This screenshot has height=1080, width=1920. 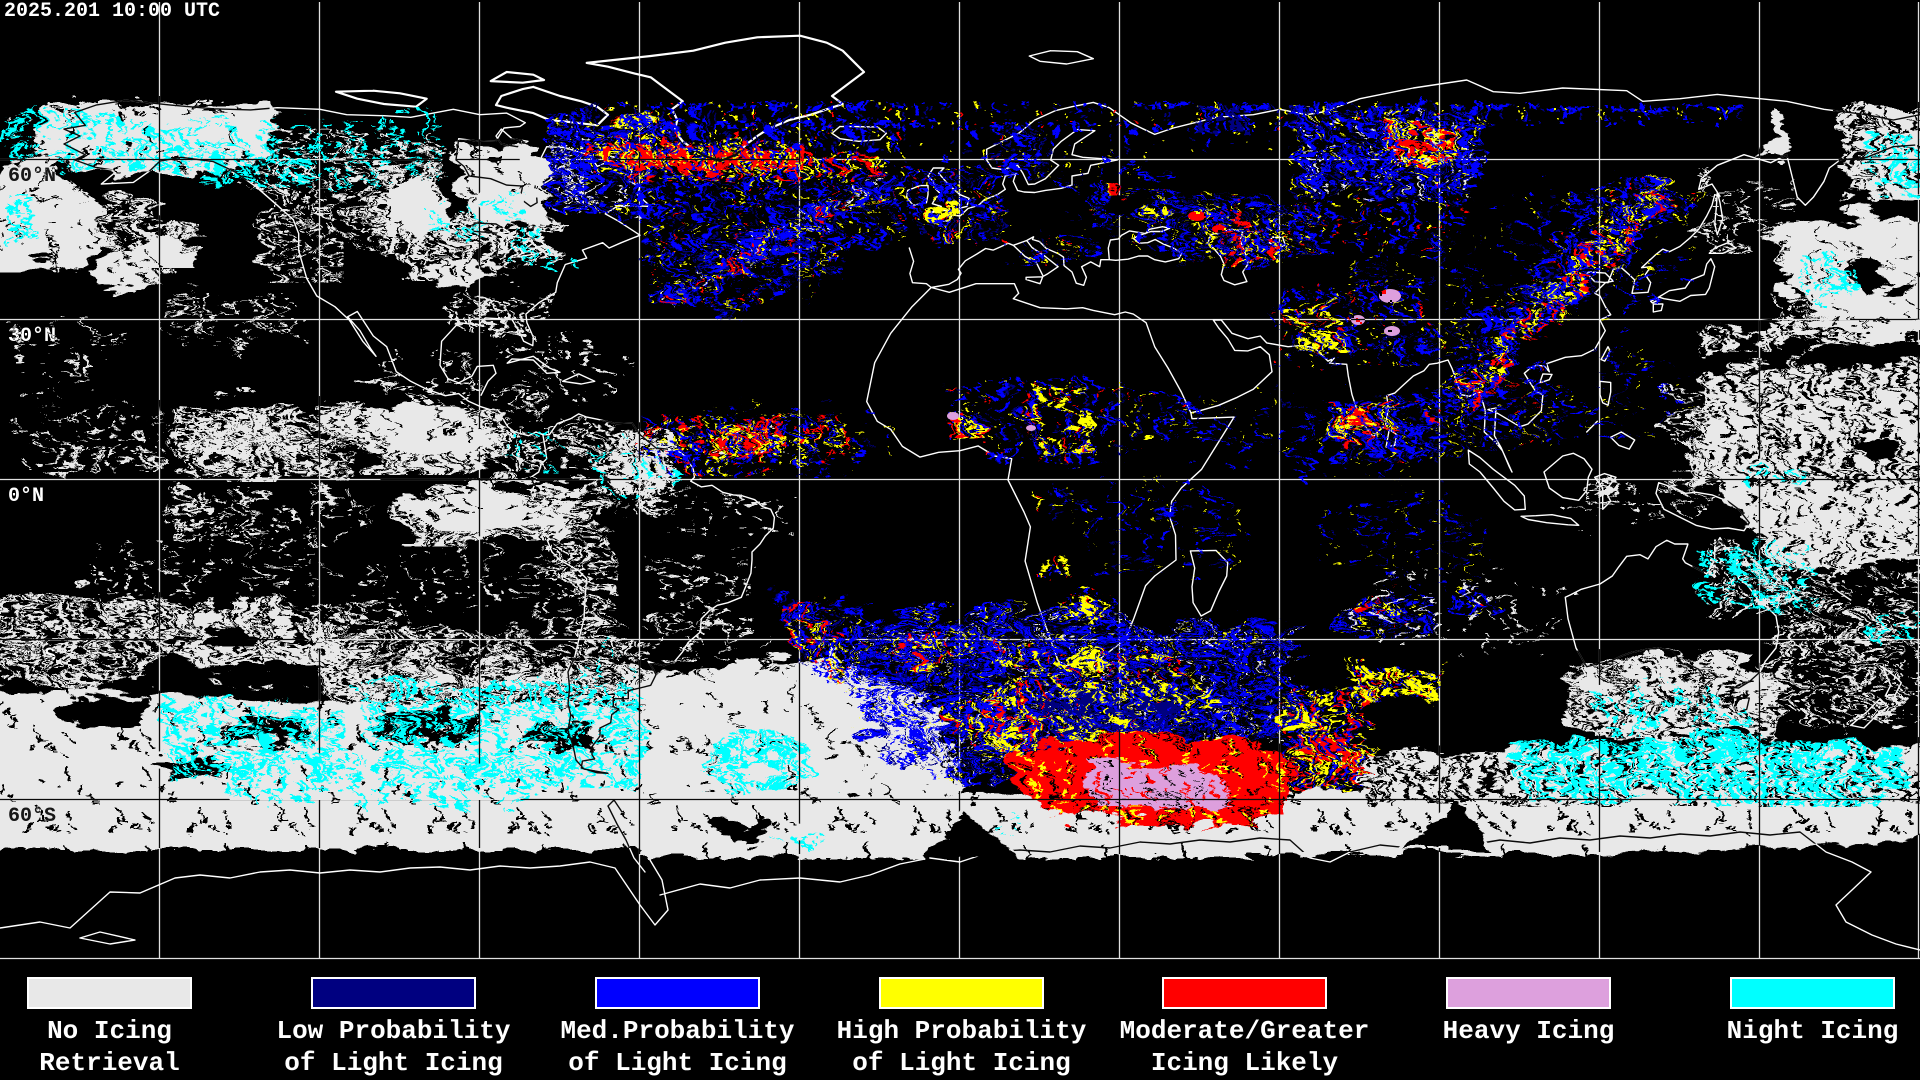 What do you see at coordinates (32, 656) in the screenshot?
I see `svg-text: 30°S` at bounding box center [32, 656].